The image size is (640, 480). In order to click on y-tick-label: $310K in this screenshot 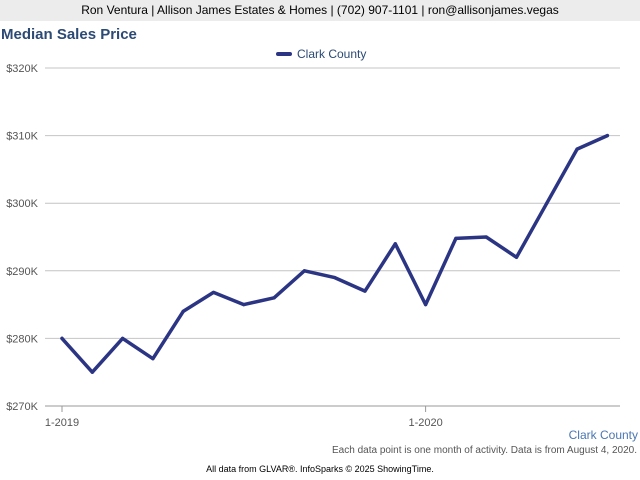, I will do `click(22, 137)`.